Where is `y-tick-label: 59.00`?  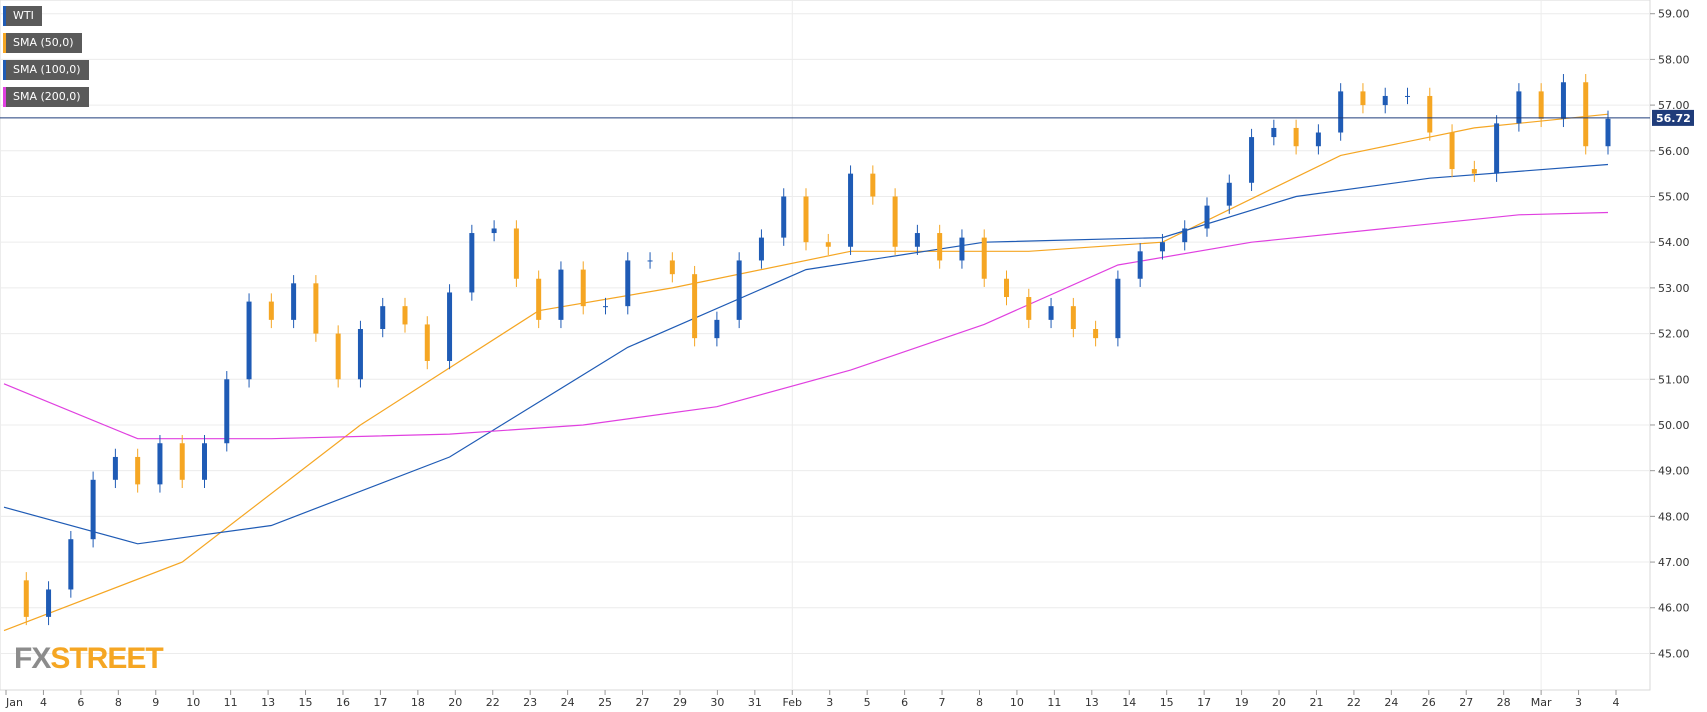 y-tick-label: 59.00 is located at coordinates (1674, 14).